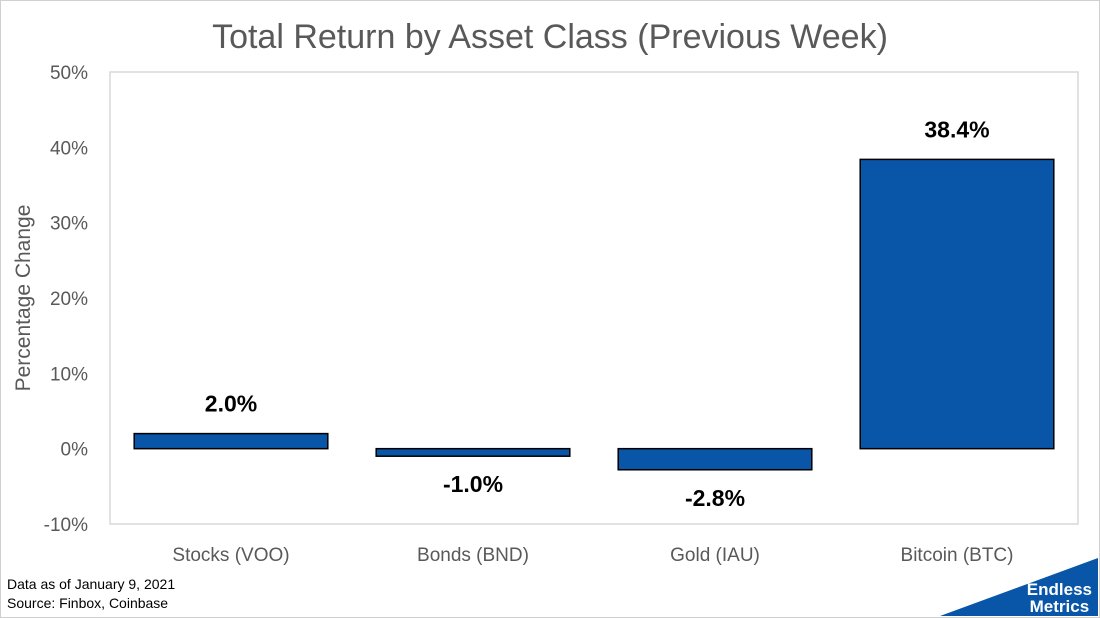 This screenshot has height=618, width=1100. What do you see at coordinates (69, 299) in the screenshot?
I see `y-tick-label: 20%` at bounding box center [69, 299].